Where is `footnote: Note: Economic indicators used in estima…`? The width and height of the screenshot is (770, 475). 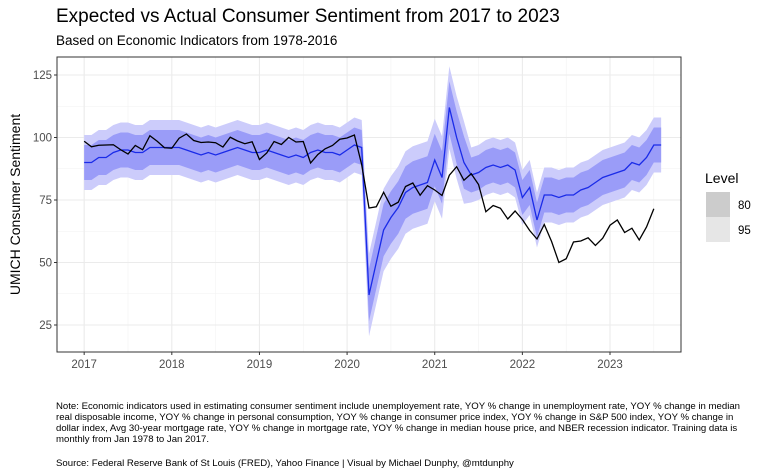
footnote: Note: Economic indicators used in estima… is located at coordinates (398, 423).